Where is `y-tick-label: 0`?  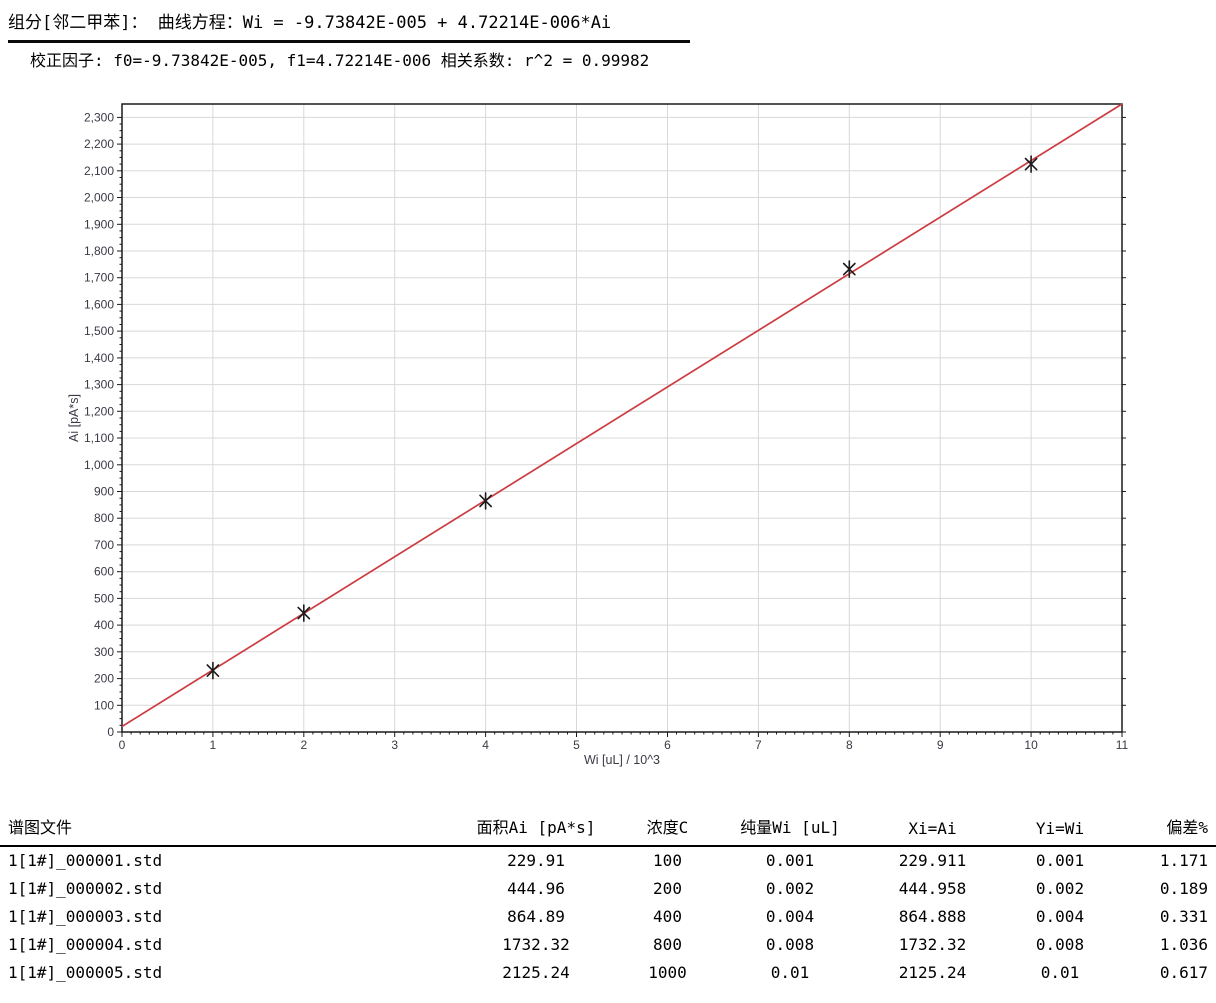
y-tick-label: 0 is located at coordinates (110, 732).